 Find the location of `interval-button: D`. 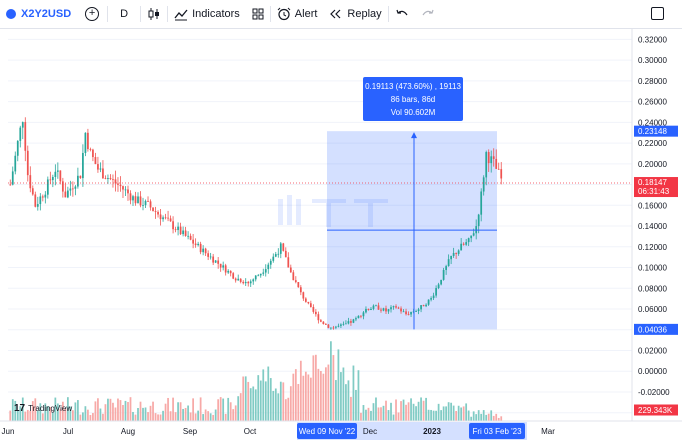

interval-button: D is located at coordinates (124, 14).